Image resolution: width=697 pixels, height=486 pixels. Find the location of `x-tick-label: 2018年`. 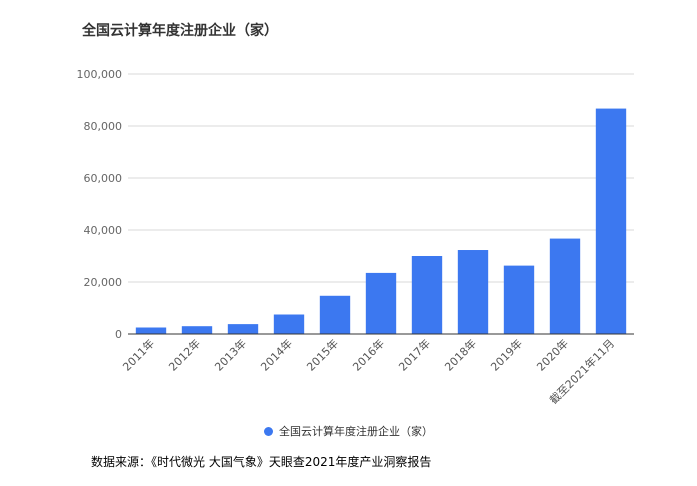

x-tick-label: 2018年 is located at coordinates (460, 354).